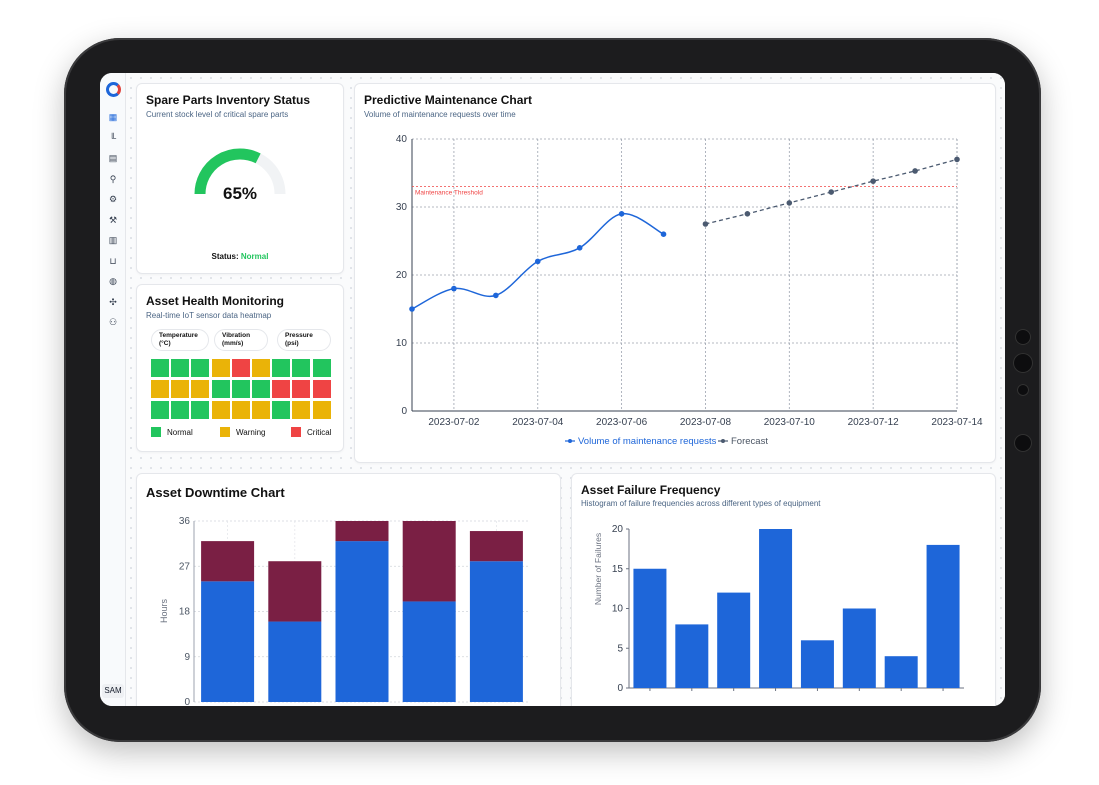  What do you see at coordinates (113, 281) in the screenshot?
I see `globe-icon: ◍` at bounding box center [113, 281].